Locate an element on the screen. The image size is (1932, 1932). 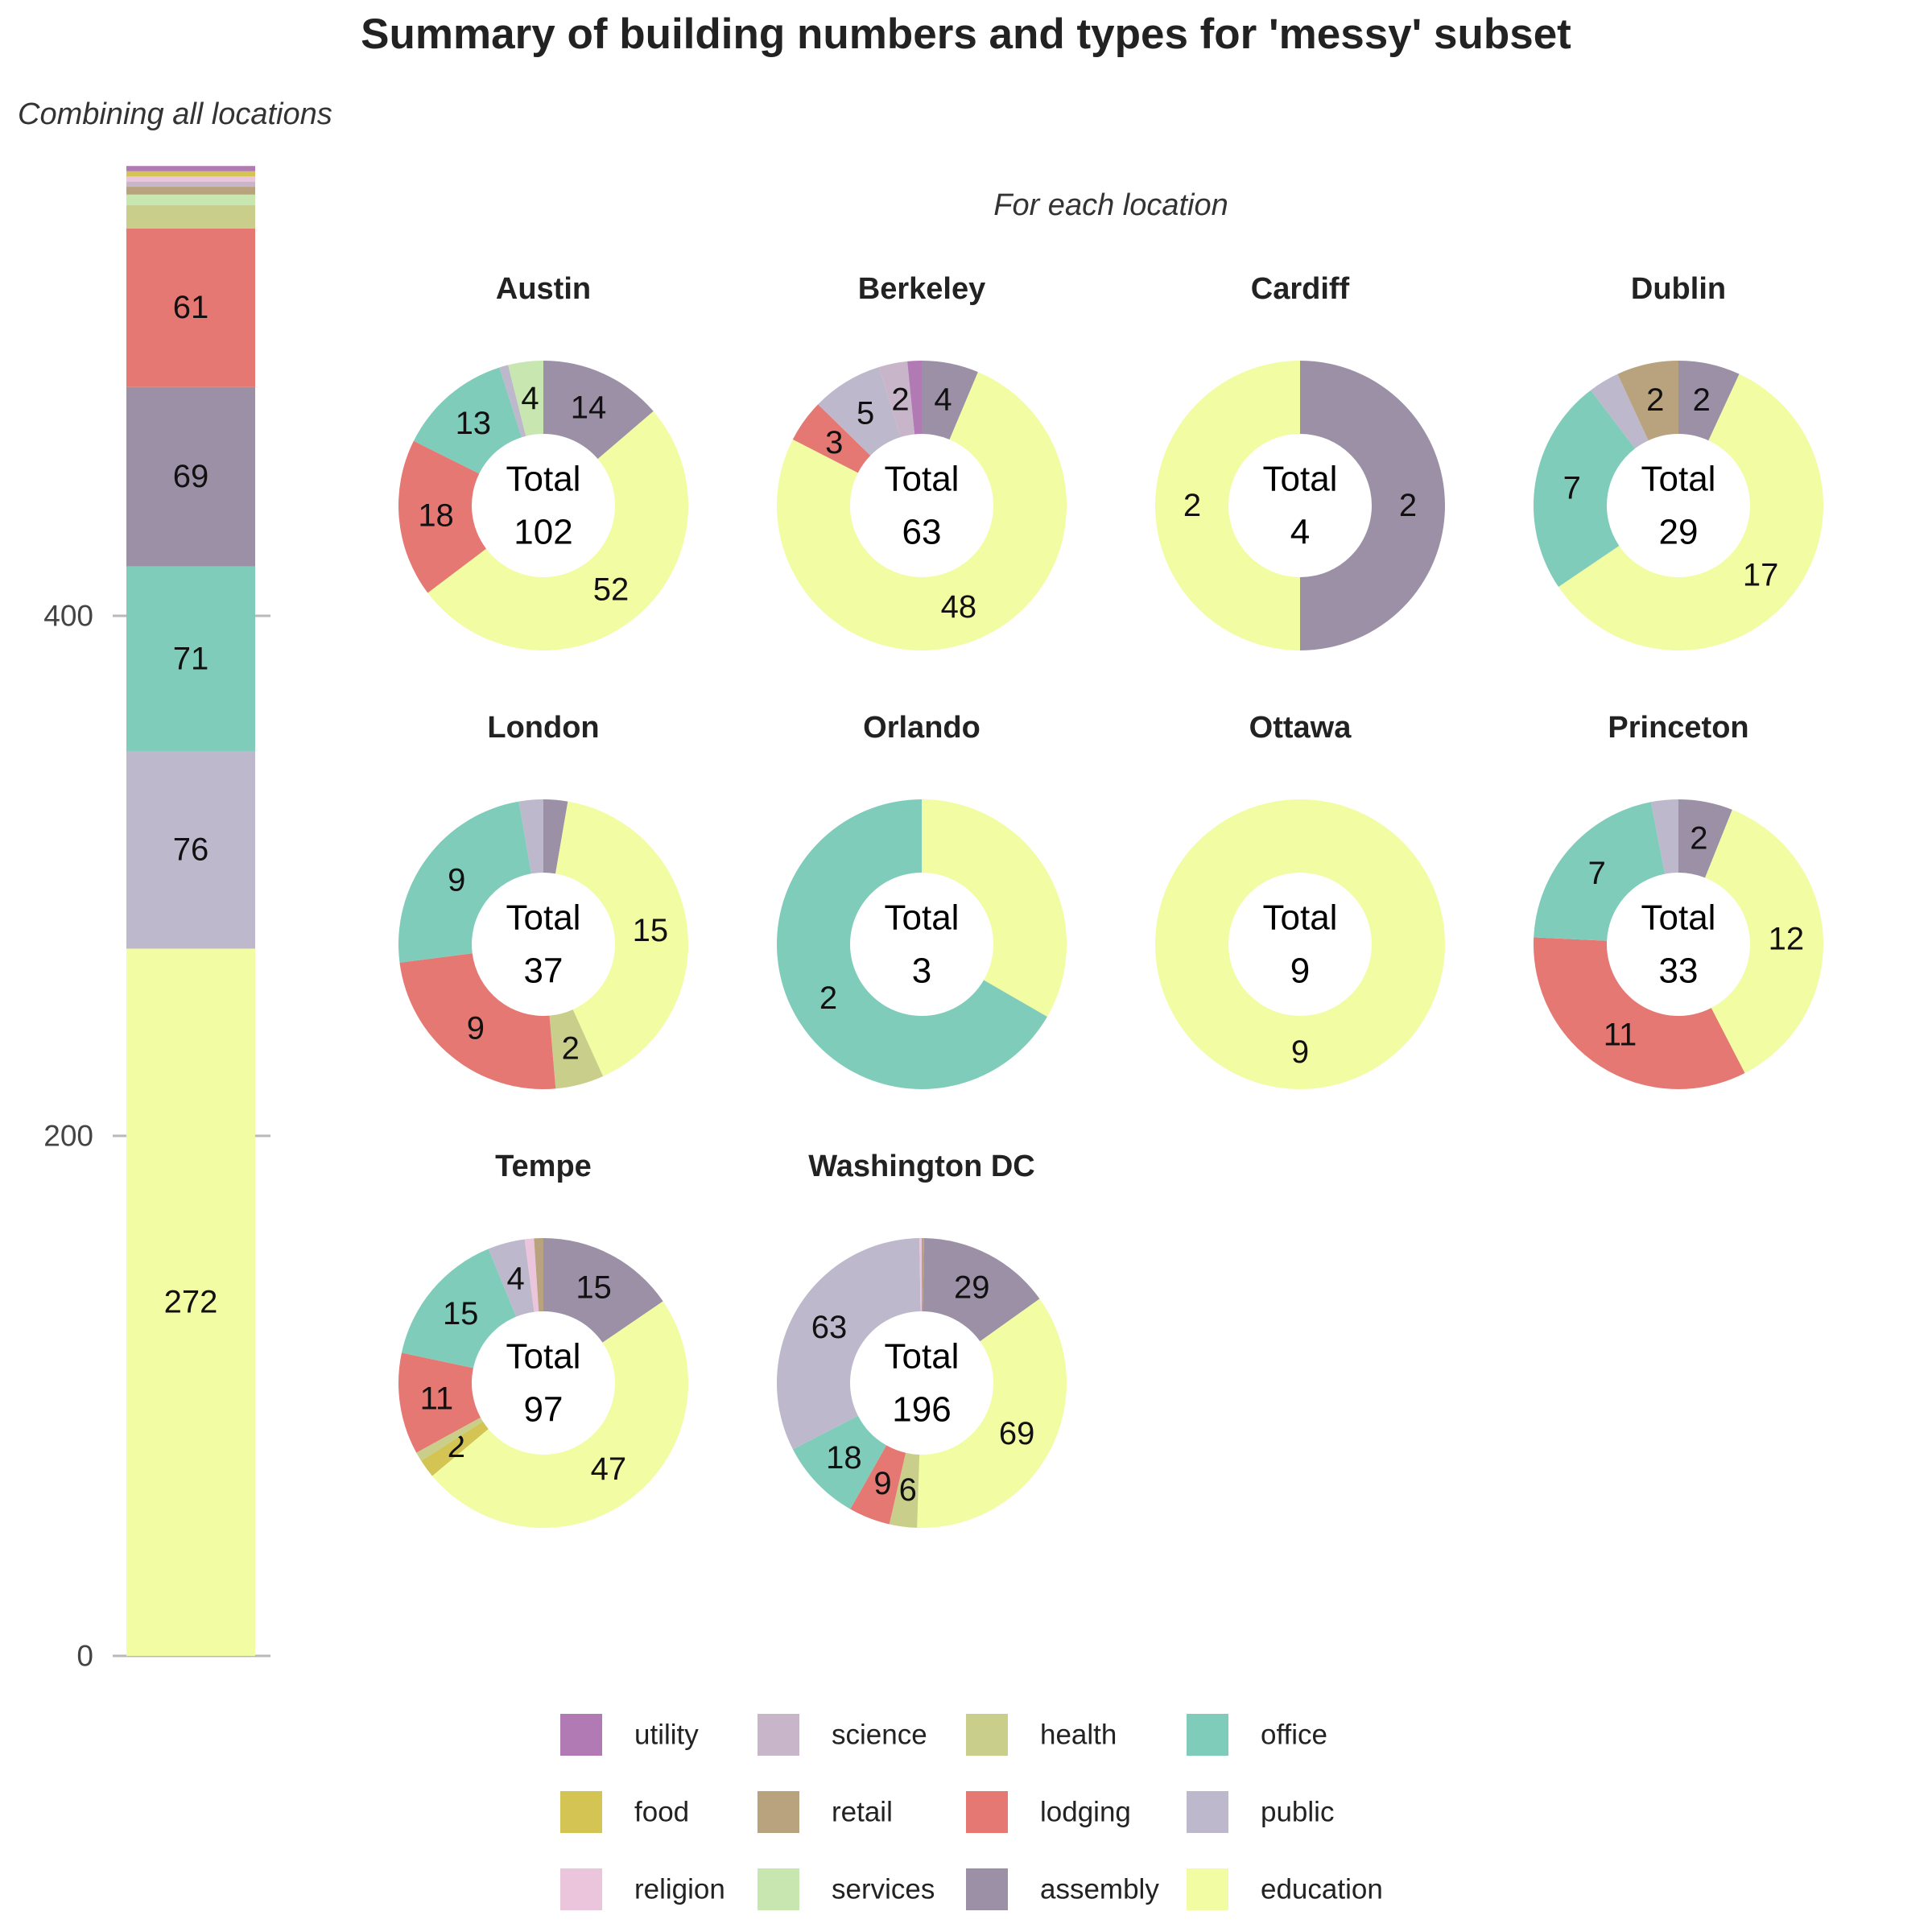
total-value-berkeley: 63 is located at coordinates (922, 532).